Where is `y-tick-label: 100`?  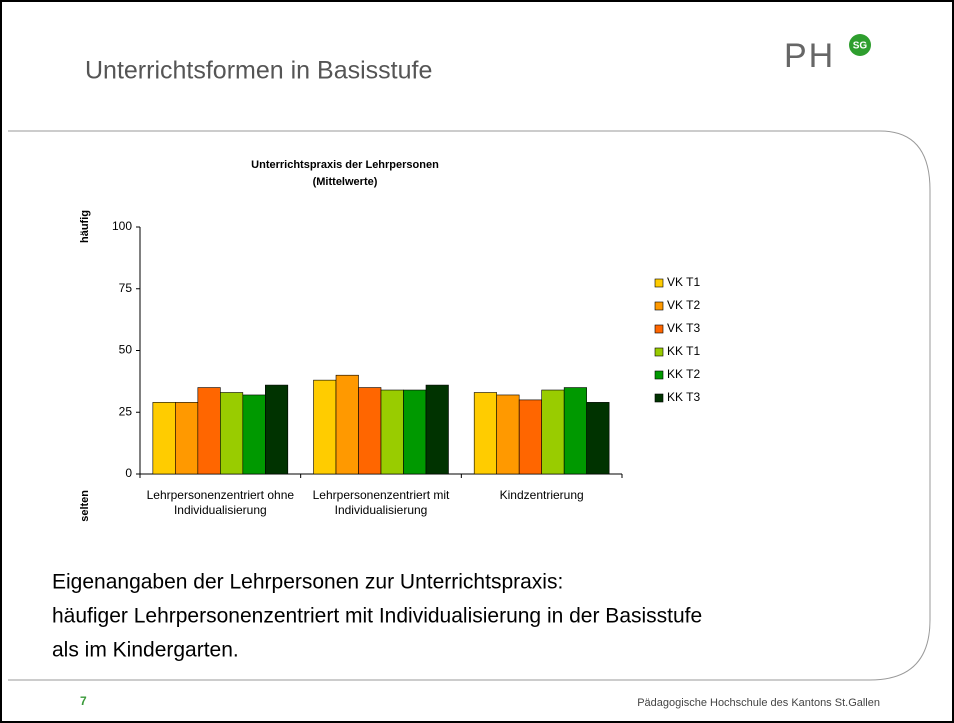
y-tick-label: 100 is located at coordinates (122, 226).